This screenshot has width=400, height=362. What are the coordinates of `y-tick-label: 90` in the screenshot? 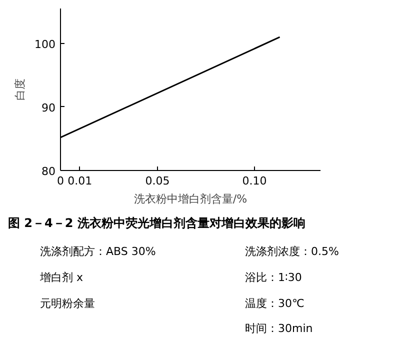 It's located at (49, 107).